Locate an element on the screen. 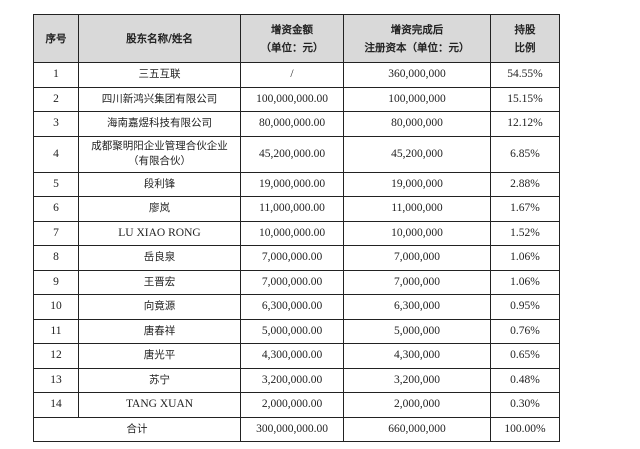 The width and height of the screenshot is (640, 449). cell-increase: 2,000,000.00 is located at coordinates (292, 405).